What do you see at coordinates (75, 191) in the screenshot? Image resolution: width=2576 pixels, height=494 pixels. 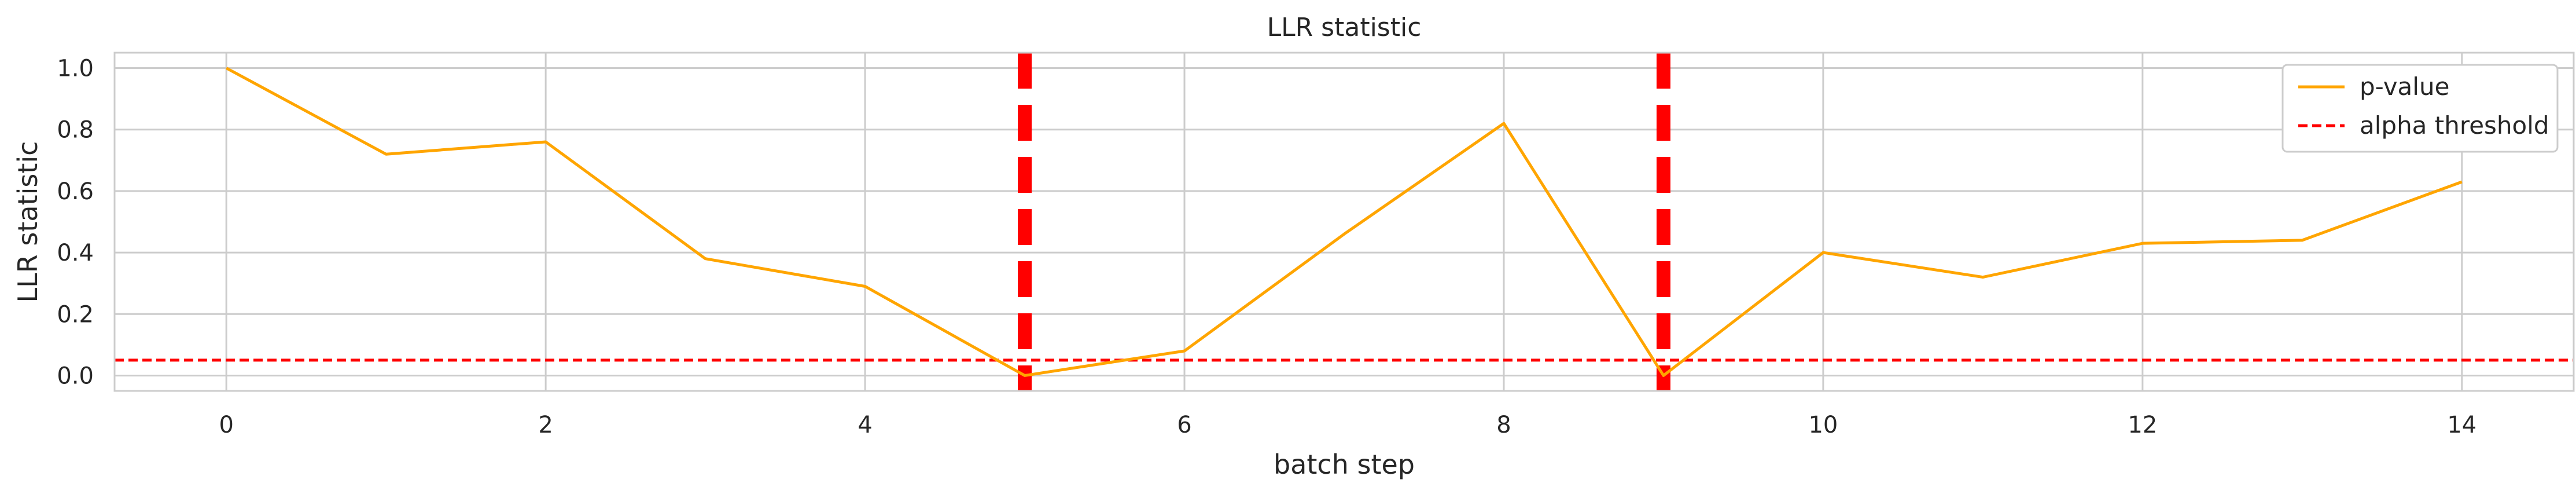 I see `y-tick-label: 0.6` at bounding box center [75, 191].